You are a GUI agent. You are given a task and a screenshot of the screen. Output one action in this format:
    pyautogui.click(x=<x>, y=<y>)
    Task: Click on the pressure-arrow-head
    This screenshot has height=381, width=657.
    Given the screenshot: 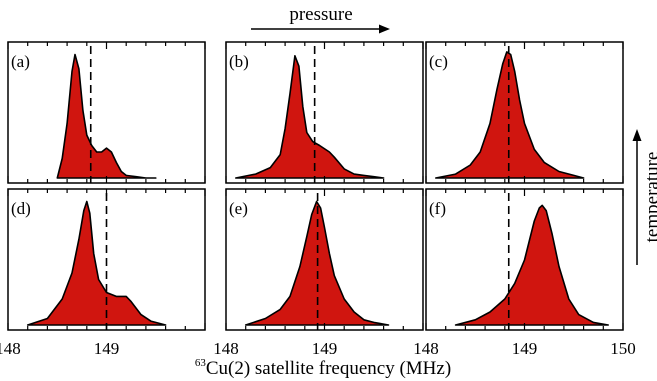 What is the action you would take?
    pyautogui.click(x=384, y=29)
    